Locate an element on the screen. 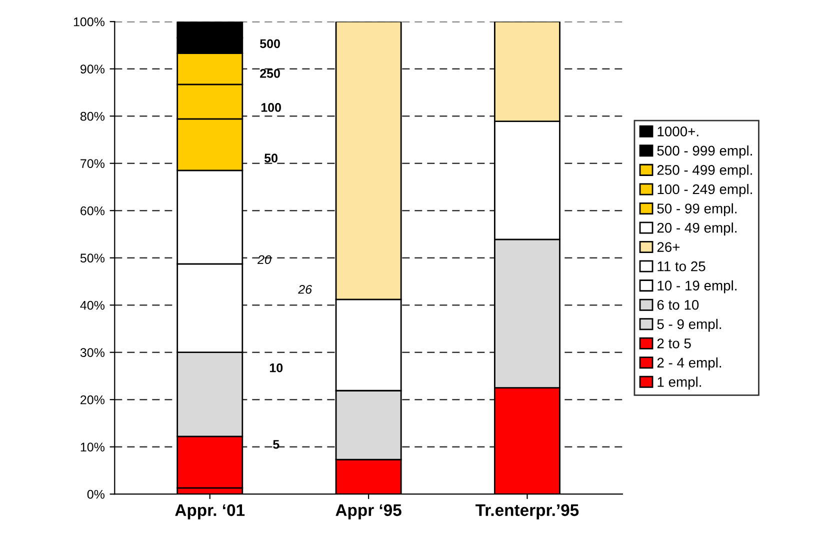  legend-label: 1000+. is located at coordinates (678, 131).